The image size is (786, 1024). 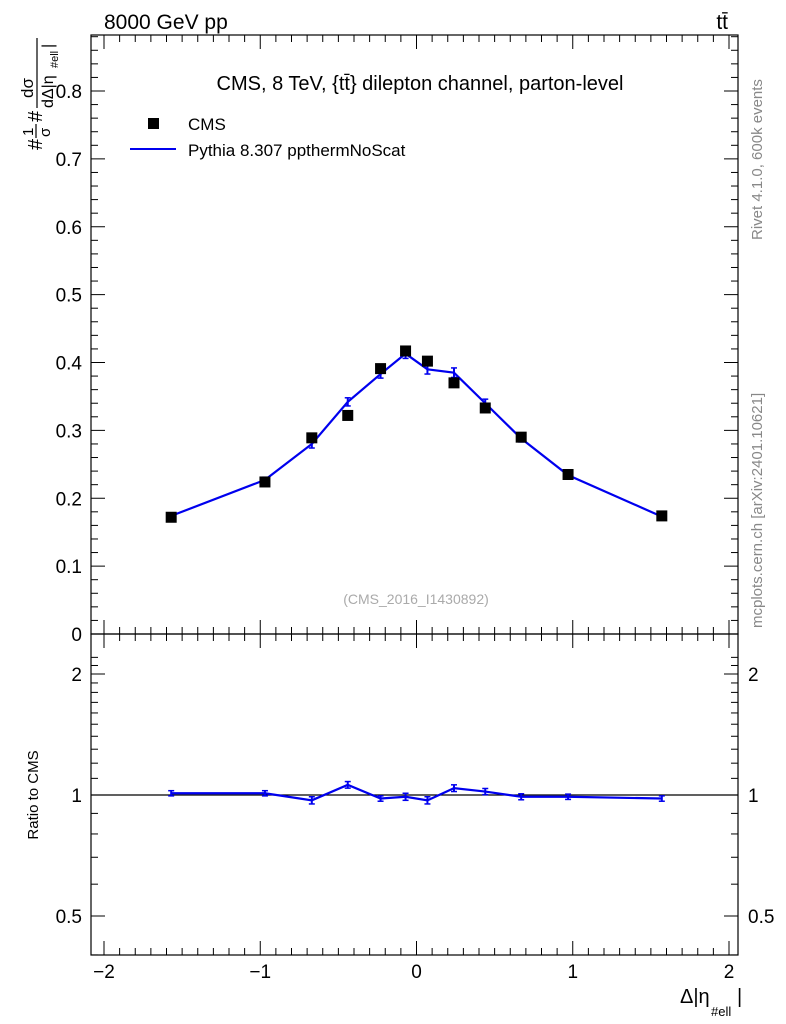 I want to click on y-label-den-close: |, so click(x=48, y=46).